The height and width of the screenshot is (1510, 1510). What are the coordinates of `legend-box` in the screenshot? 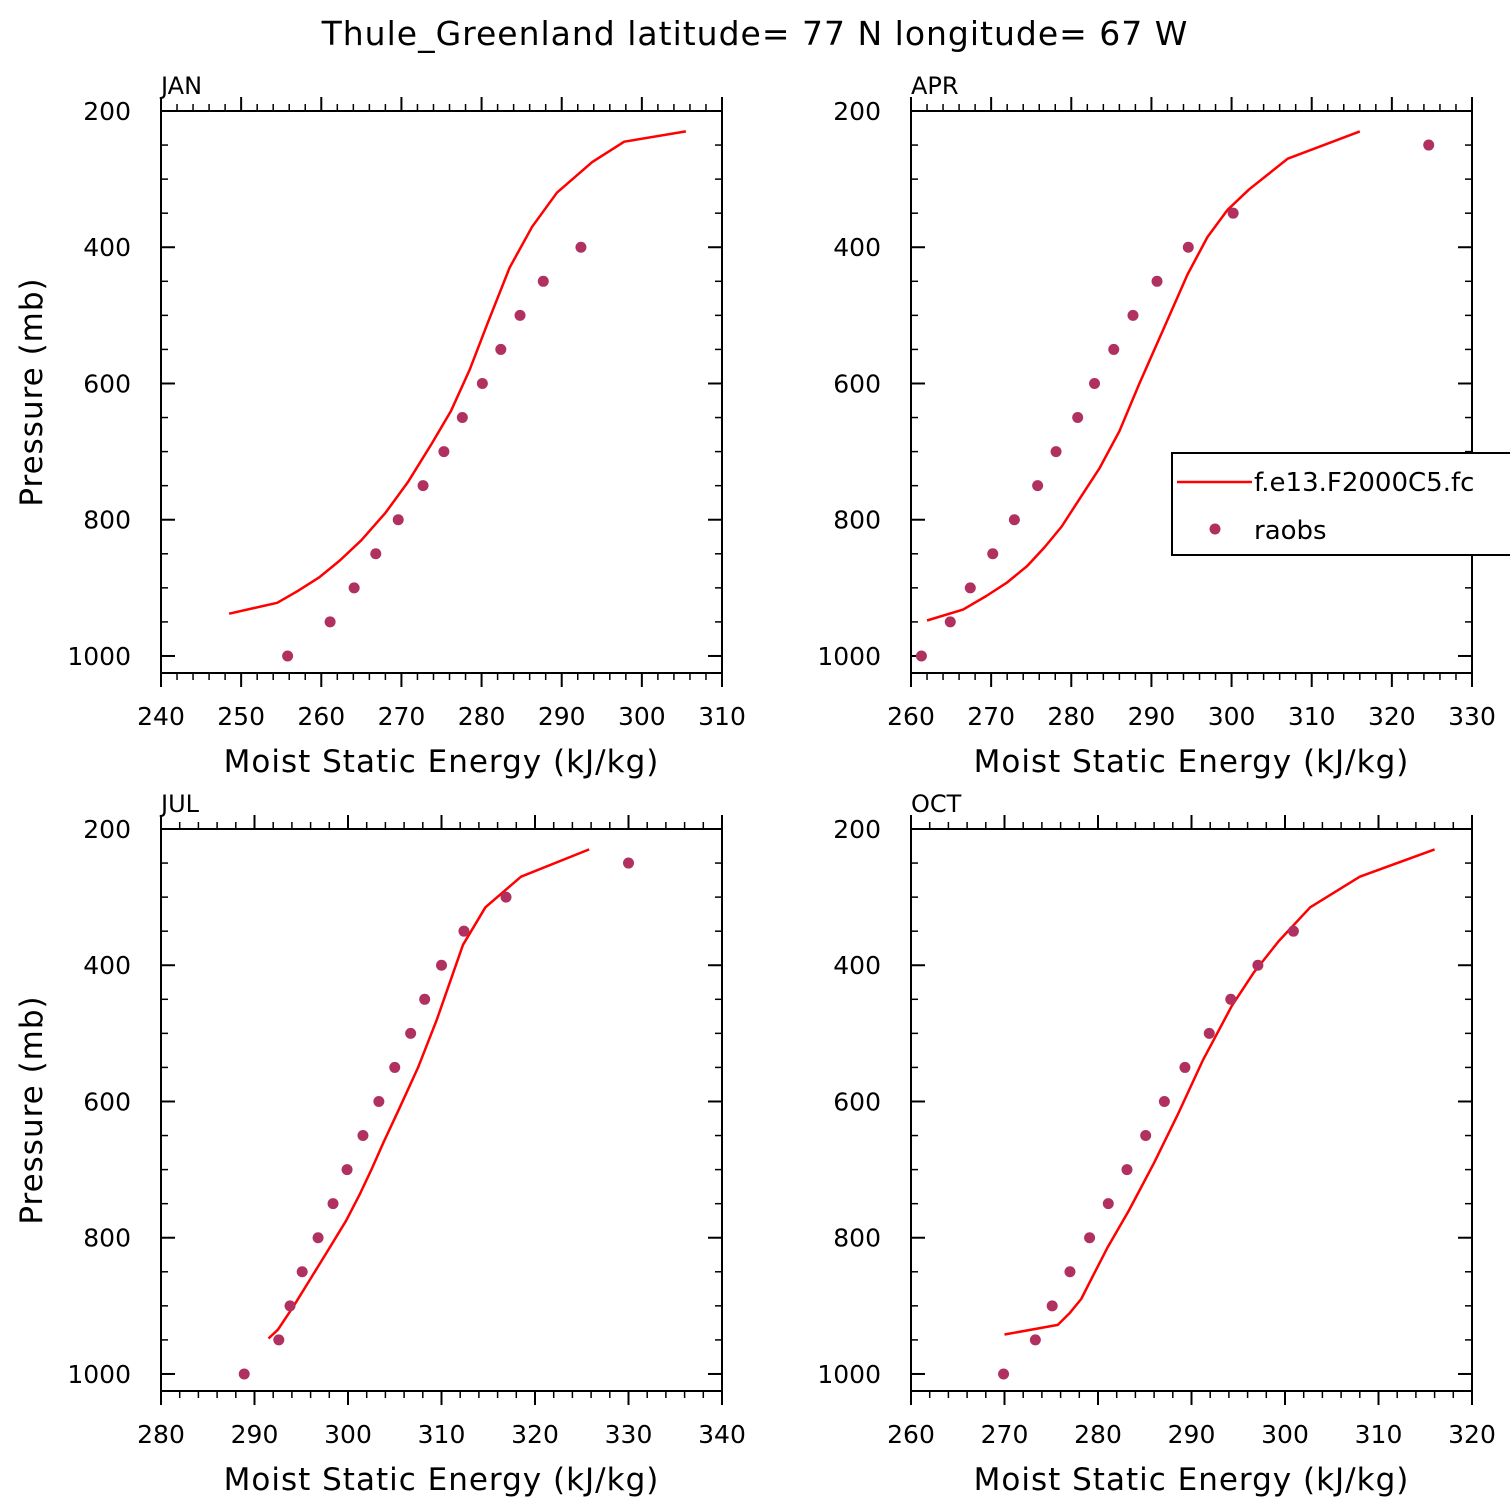 It's located at (1340, 504).